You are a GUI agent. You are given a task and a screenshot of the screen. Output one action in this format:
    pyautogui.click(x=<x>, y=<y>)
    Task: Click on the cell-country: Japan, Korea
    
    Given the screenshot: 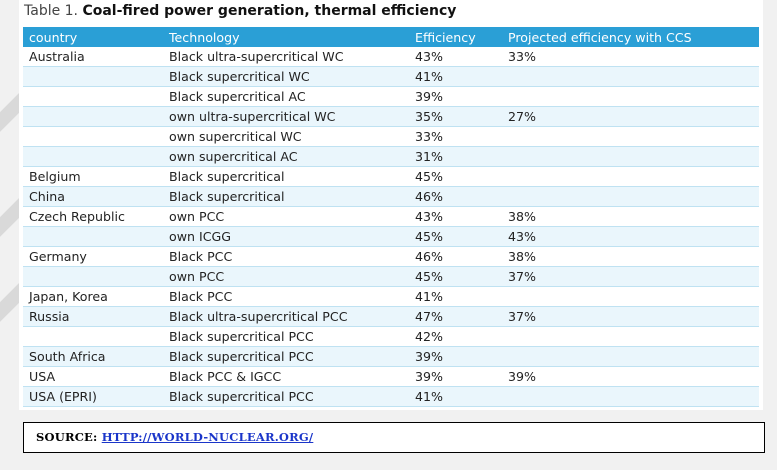 What is the action you would take?
    pyautogui.click(x=93, y=296)
    